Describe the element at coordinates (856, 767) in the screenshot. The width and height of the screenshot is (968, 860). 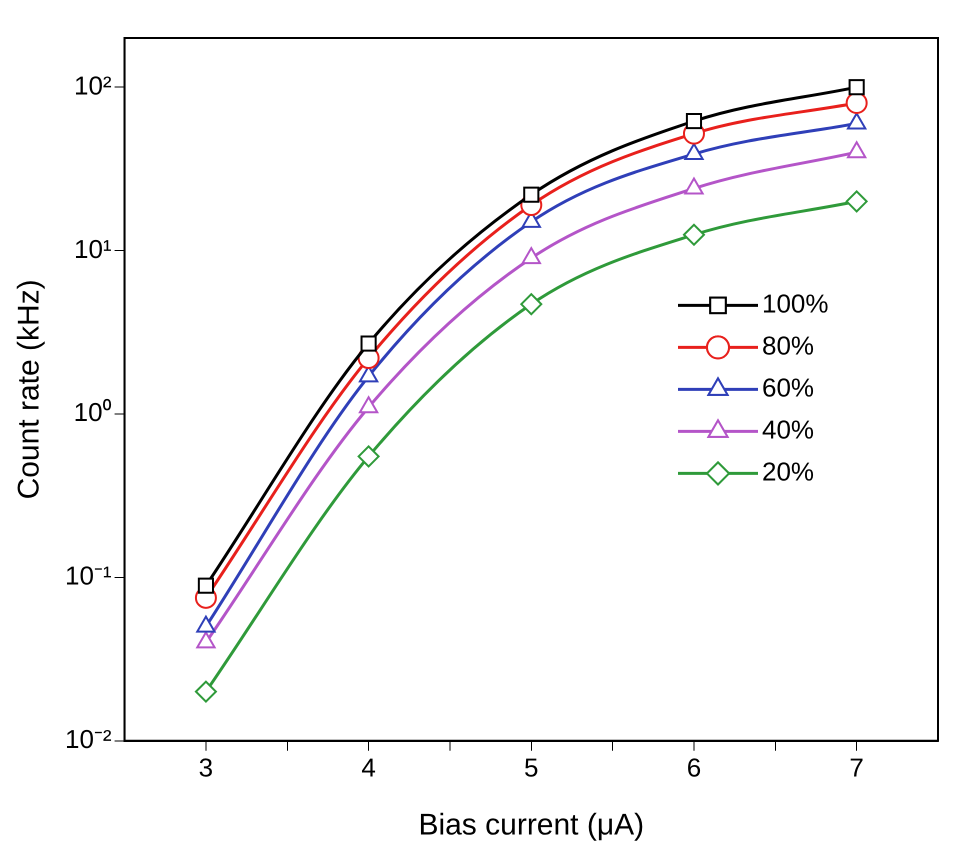
I see `x-tick-label: 7` at that location.